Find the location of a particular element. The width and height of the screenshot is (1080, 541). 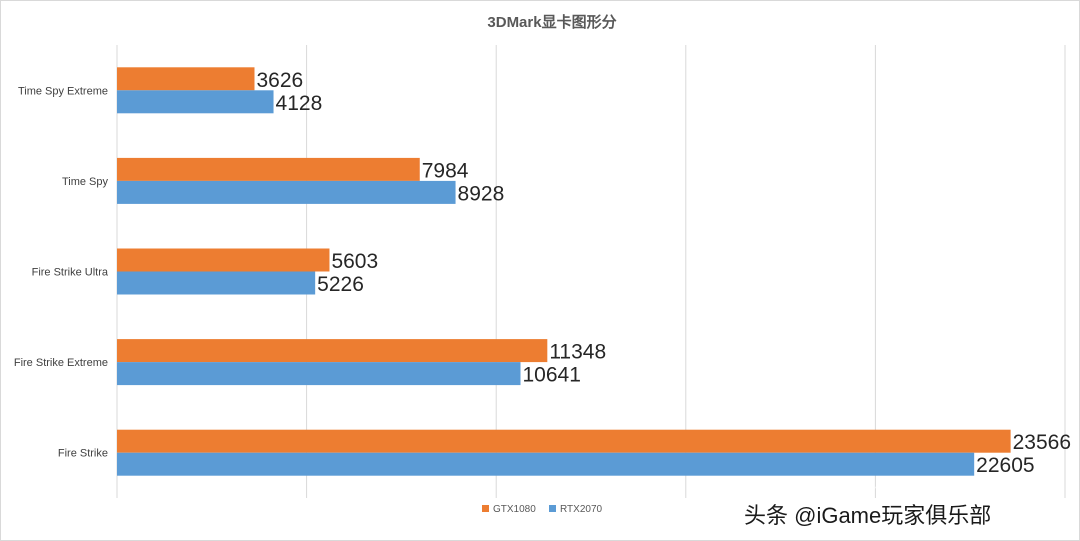

value-label: 7984 is located at coordinates (445, 170).